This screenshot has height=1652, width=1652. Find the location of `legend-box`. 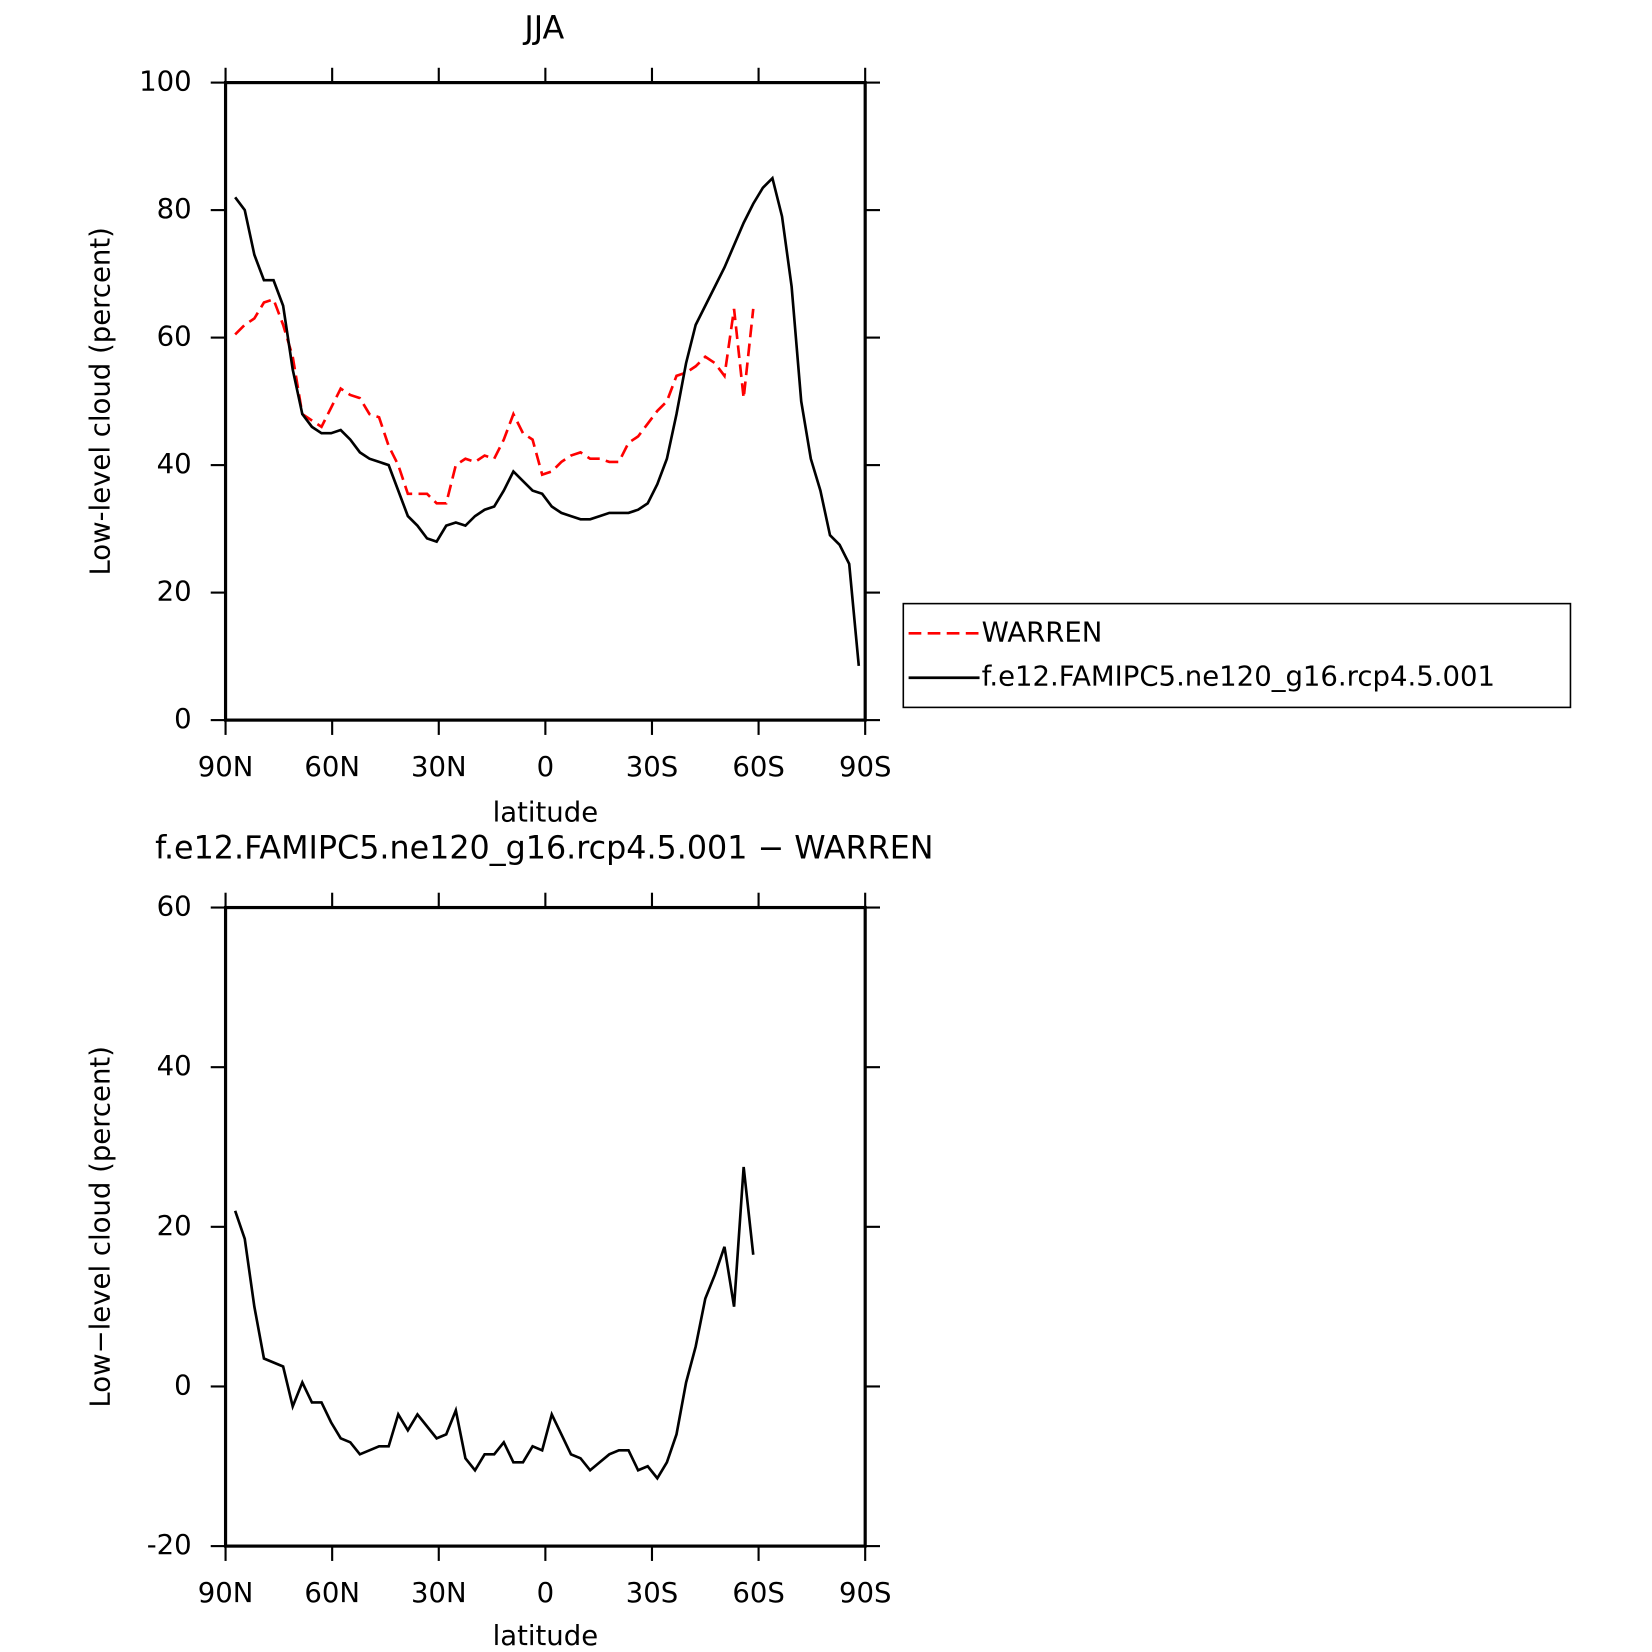

legend-box is located at coordinates (1237, 655).